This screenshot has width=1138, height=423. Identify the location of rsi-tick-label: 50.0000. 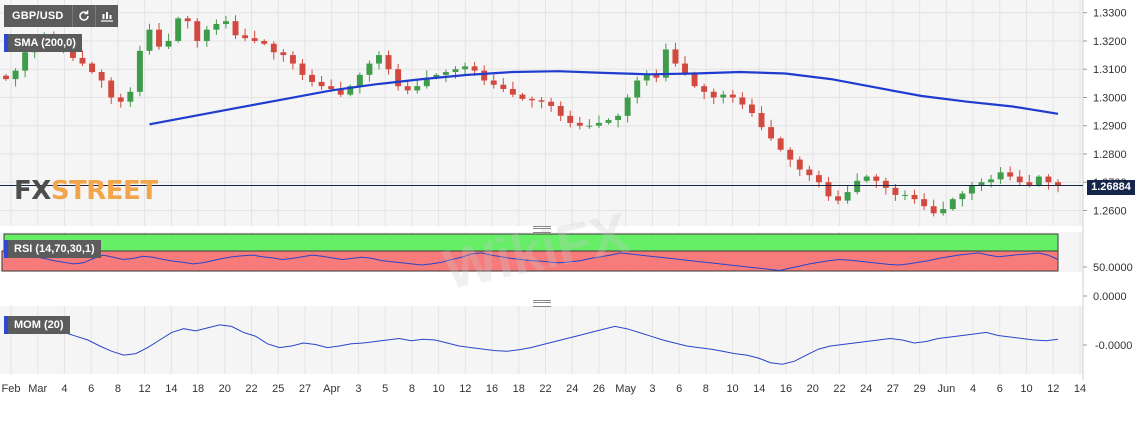
(1113, 268).